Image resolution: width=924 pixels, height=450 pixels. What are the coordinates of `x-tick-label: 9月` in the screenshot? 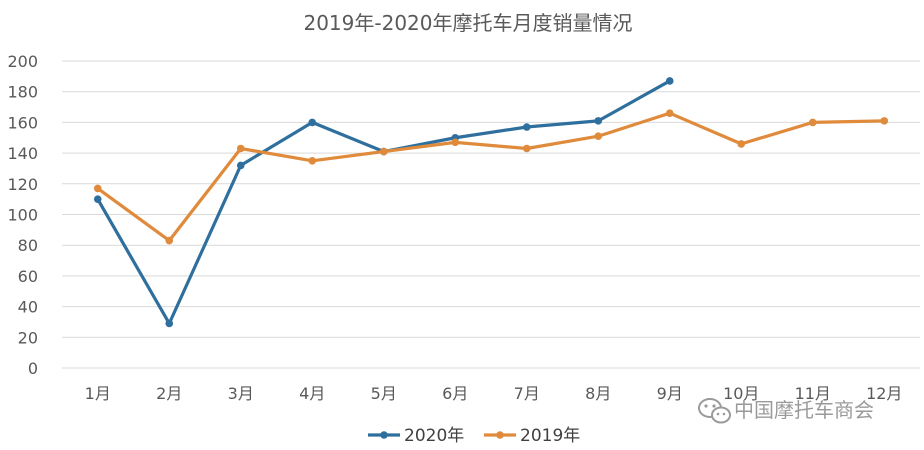 It's located at (670, 393).